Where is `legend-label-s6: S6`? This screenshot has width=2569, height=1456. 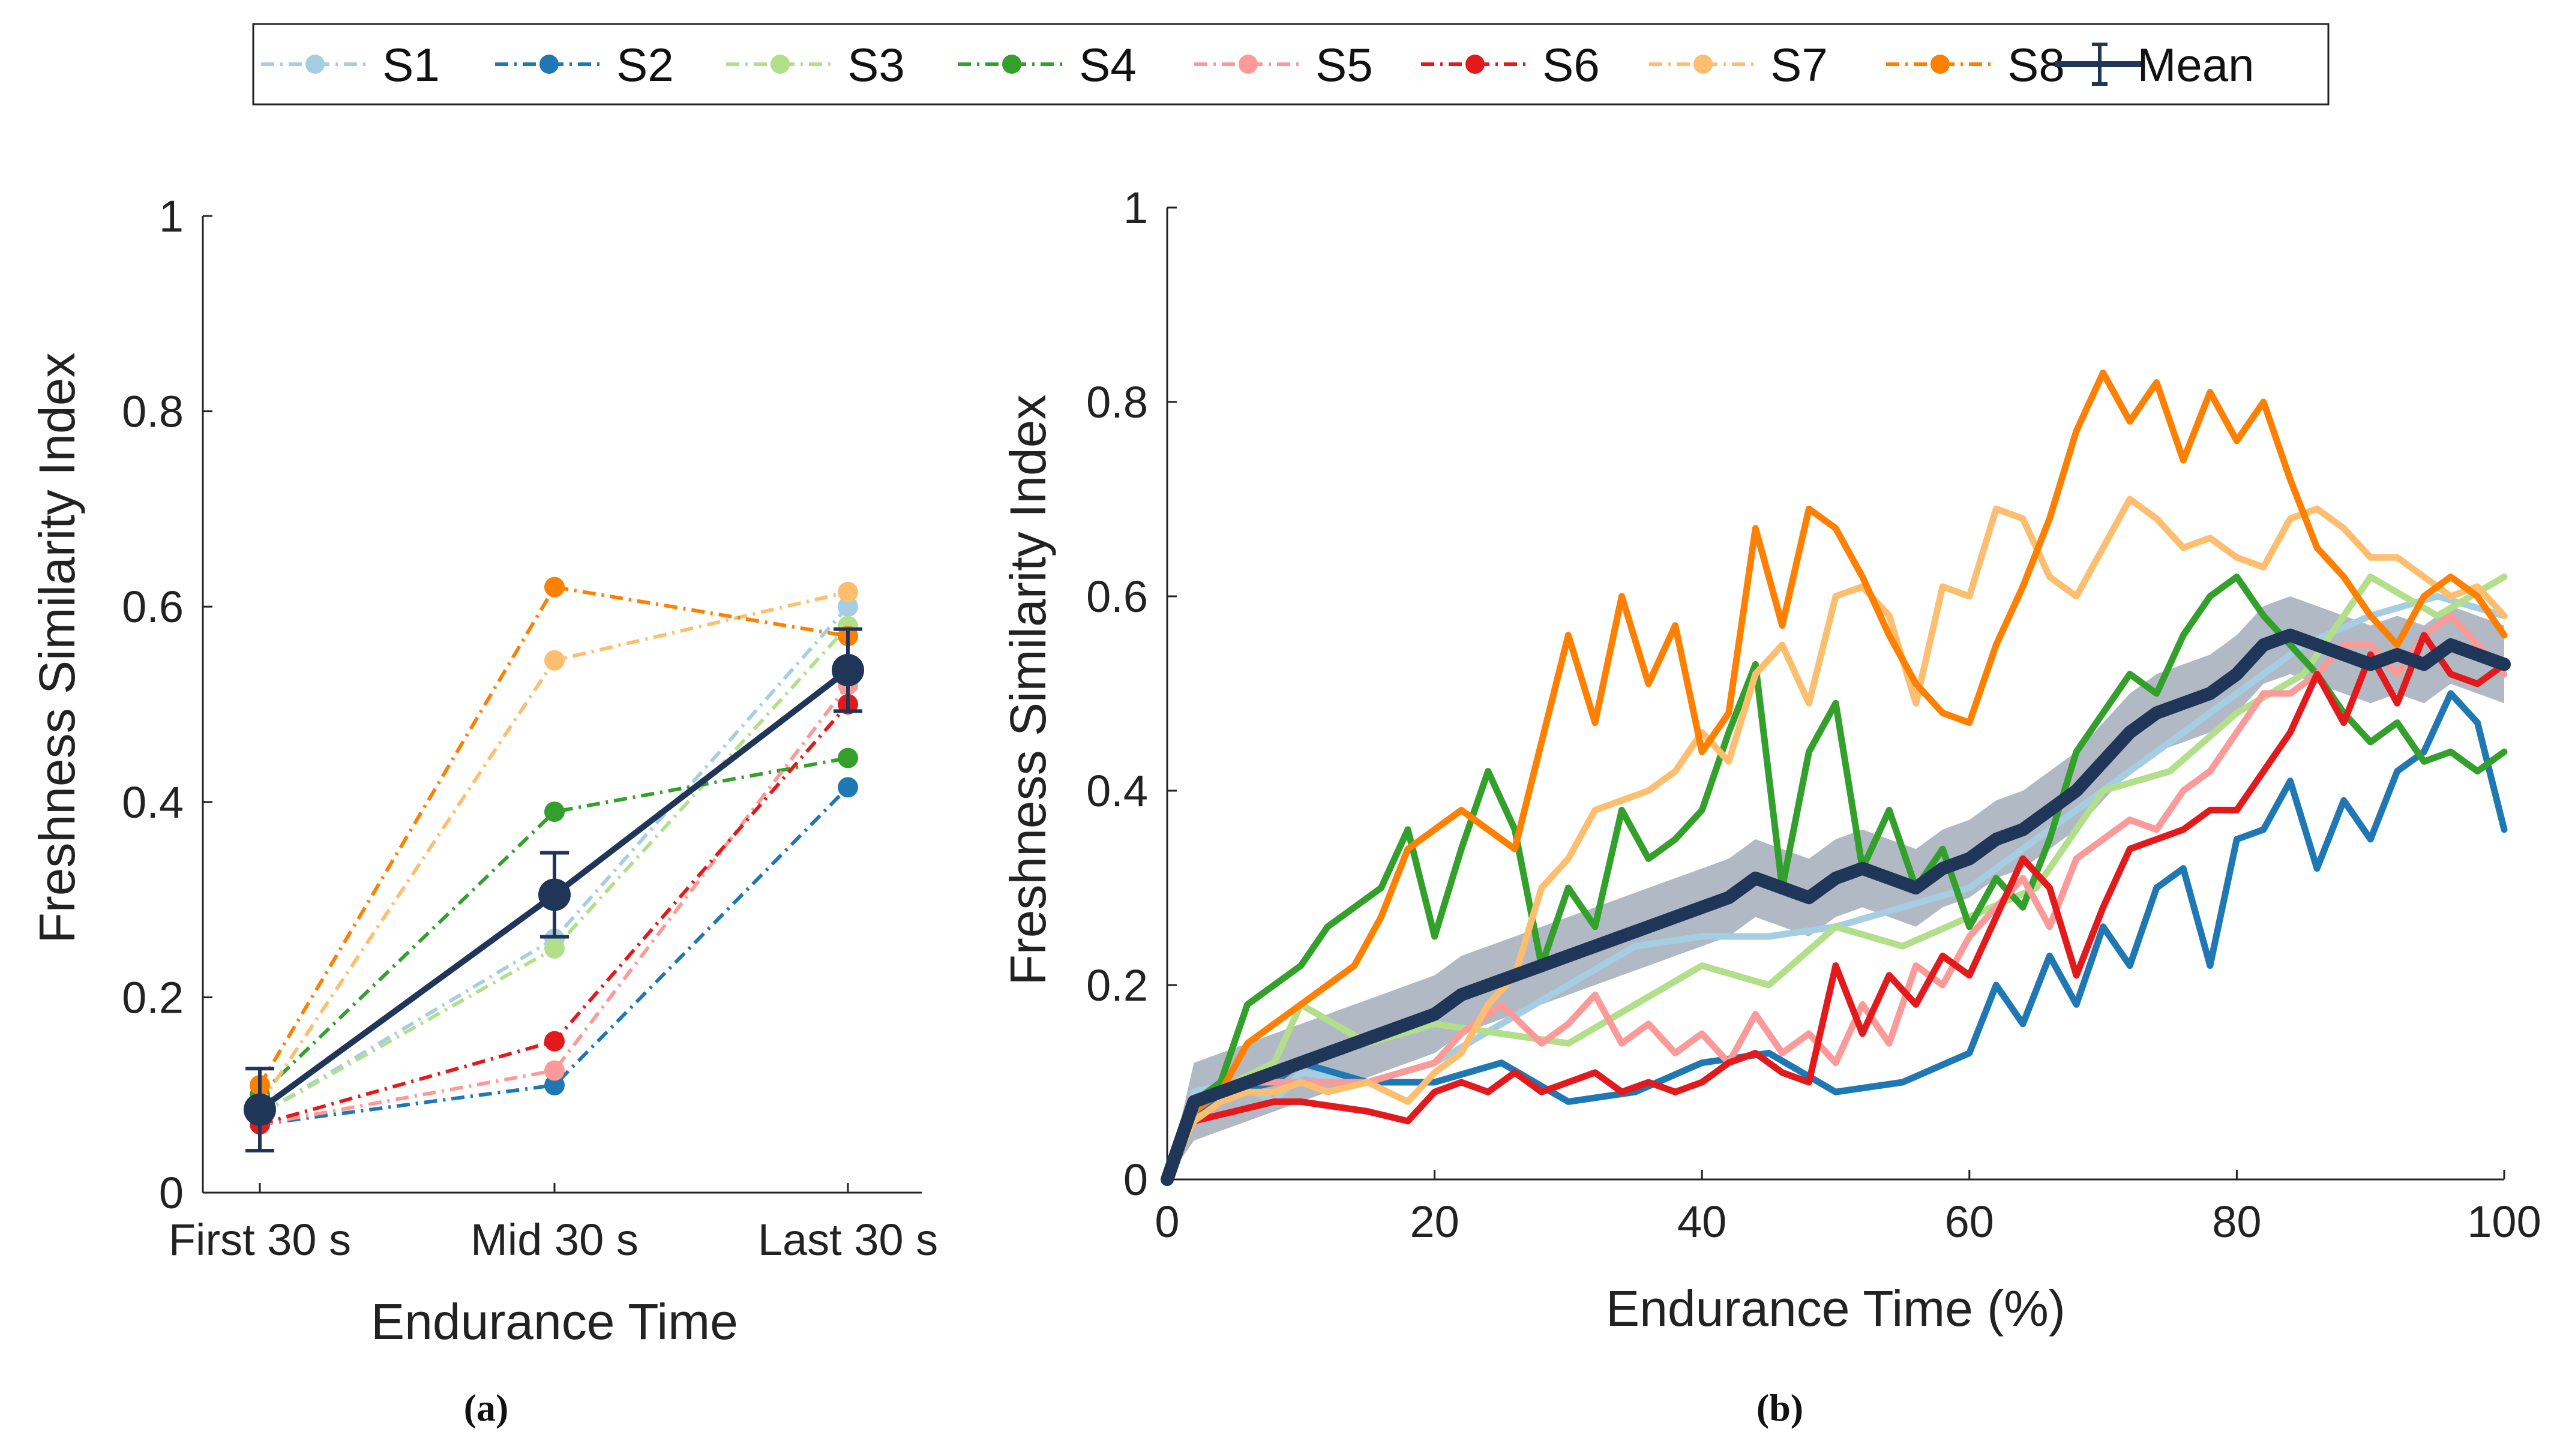
legend-label-s6: S6 is located at coordinates (1570, 64).